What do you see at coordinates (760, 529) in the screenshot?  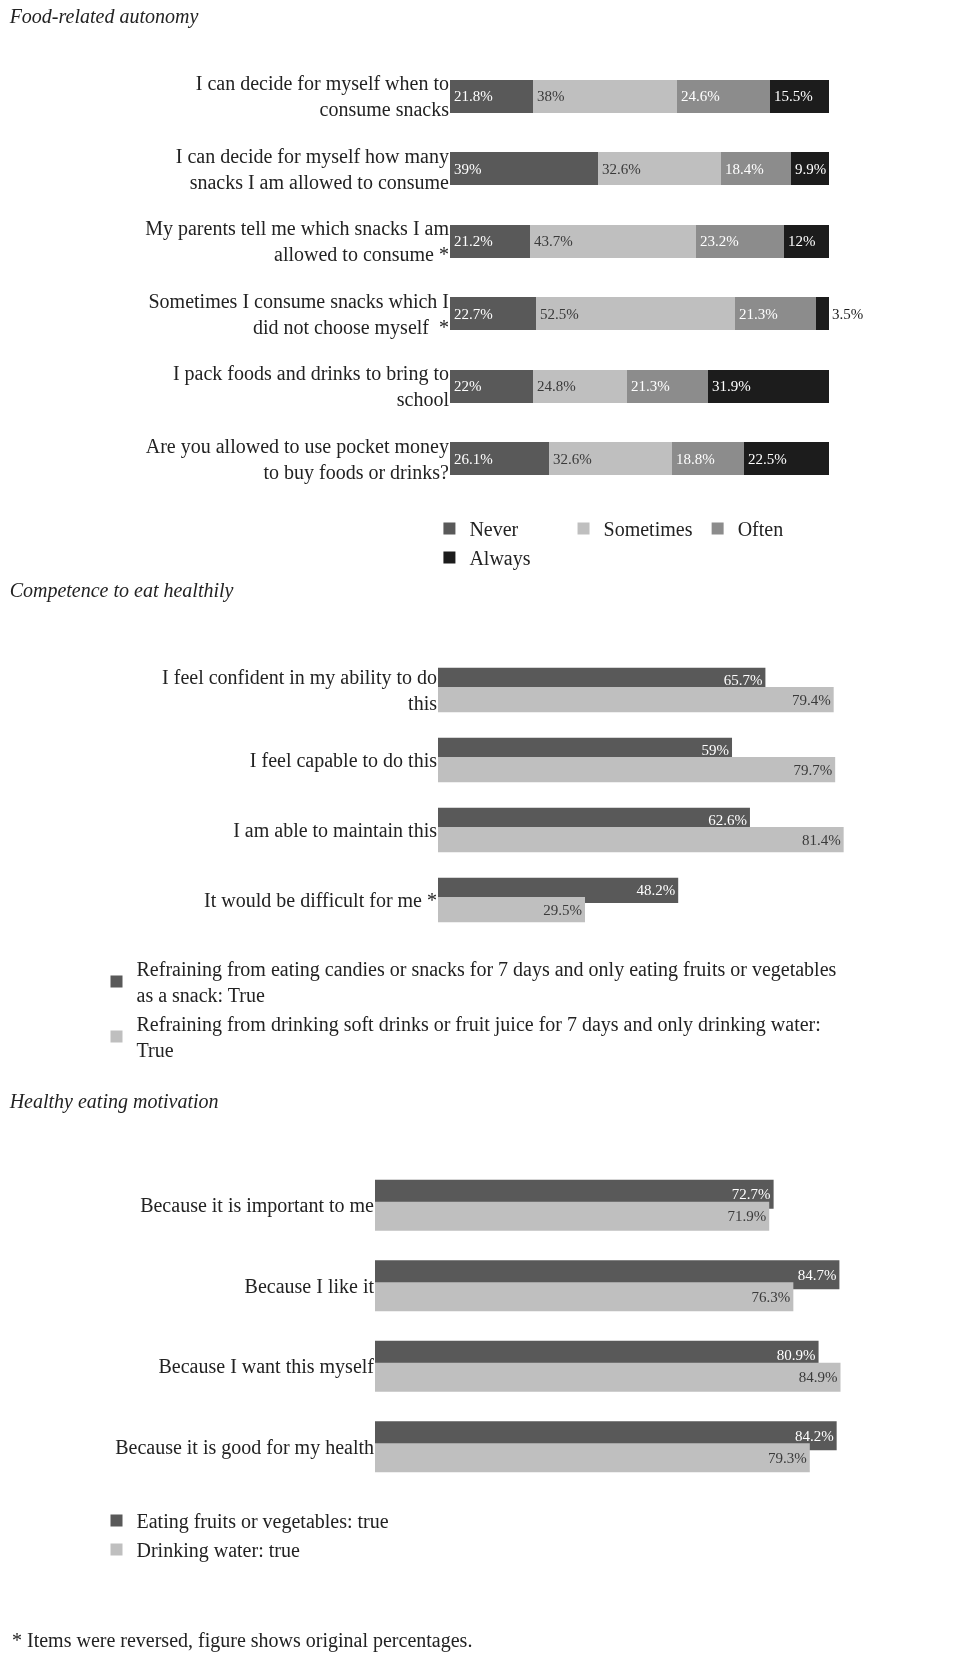 I see `legend-label: Often` at bounding box center [760, 529].